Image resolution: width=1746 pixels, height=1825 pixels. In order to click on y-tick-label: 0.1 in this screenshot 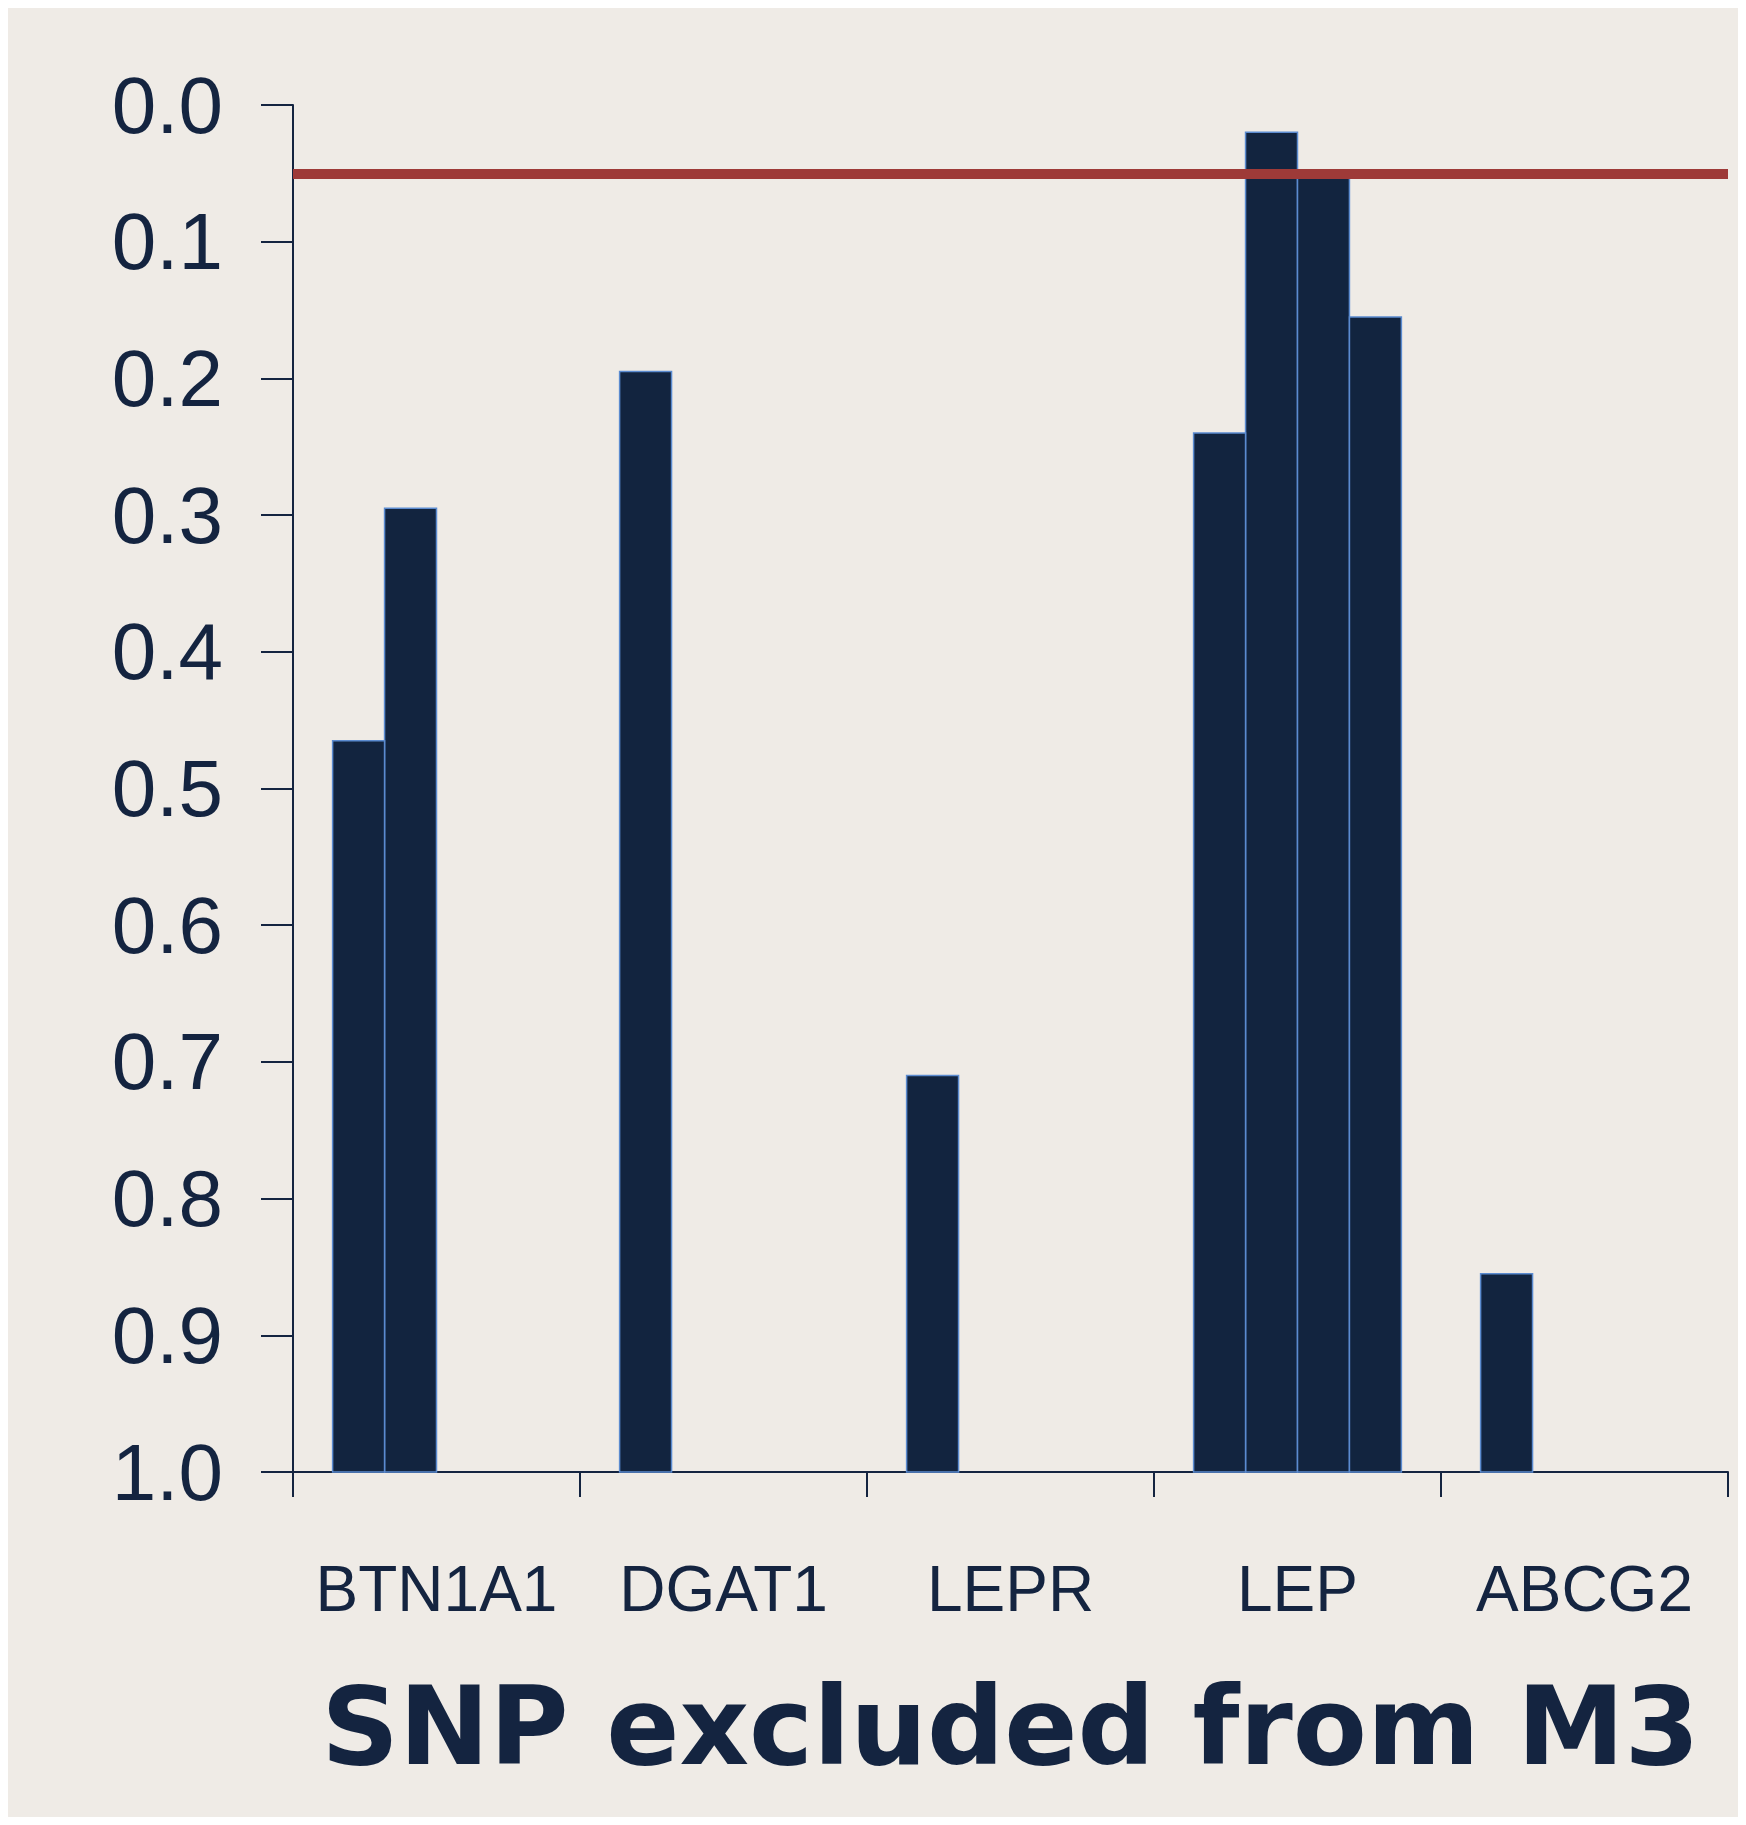, I will do `click(167, 242)`.